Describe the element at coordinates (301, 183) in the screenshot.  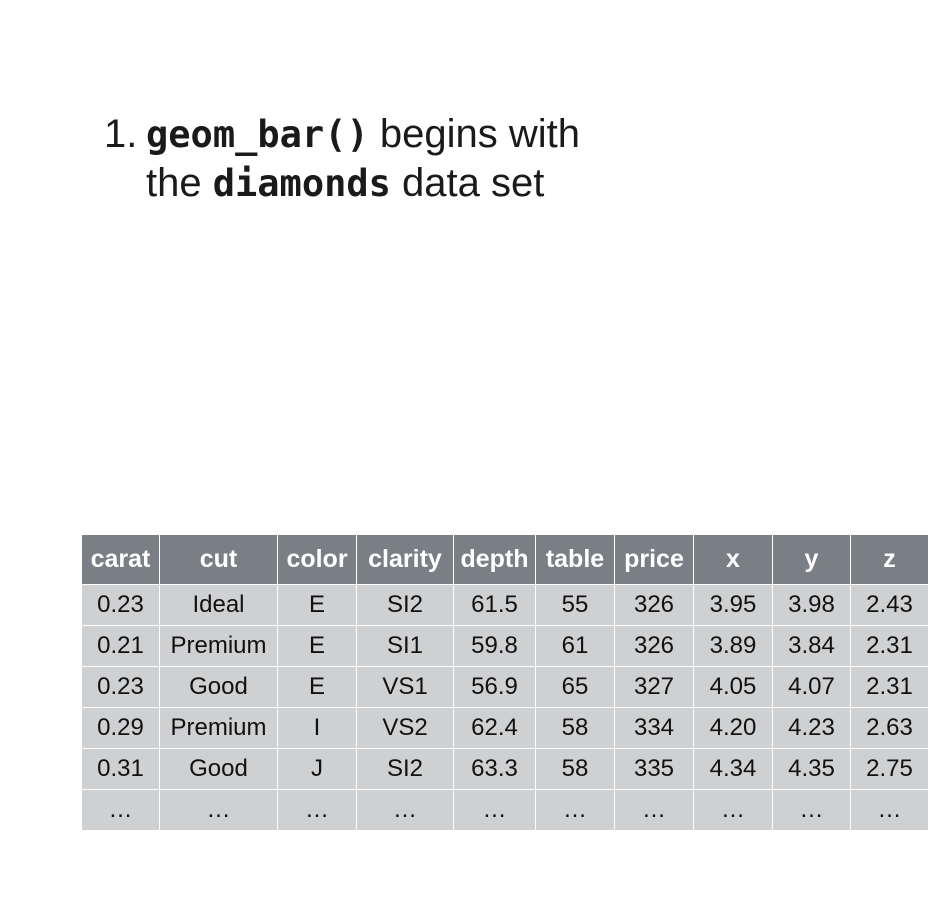
I see `dataset-name: diamonds` at that location.